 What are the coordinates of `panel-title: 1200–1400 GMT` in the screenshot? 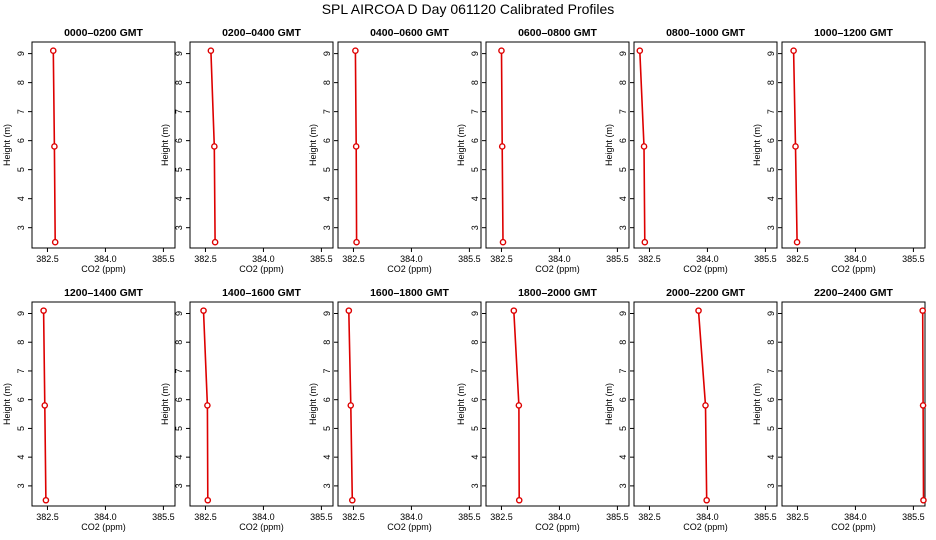 It's located at (103, 293).